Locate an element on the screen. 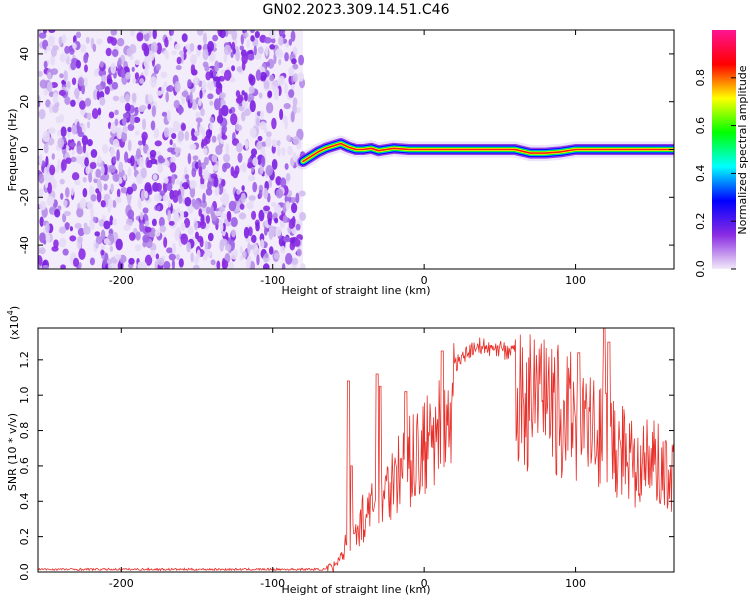 The height and width of the screenshot is (600, 750). snr-x-tick-label: -200 is located at coordinates (121, 583).